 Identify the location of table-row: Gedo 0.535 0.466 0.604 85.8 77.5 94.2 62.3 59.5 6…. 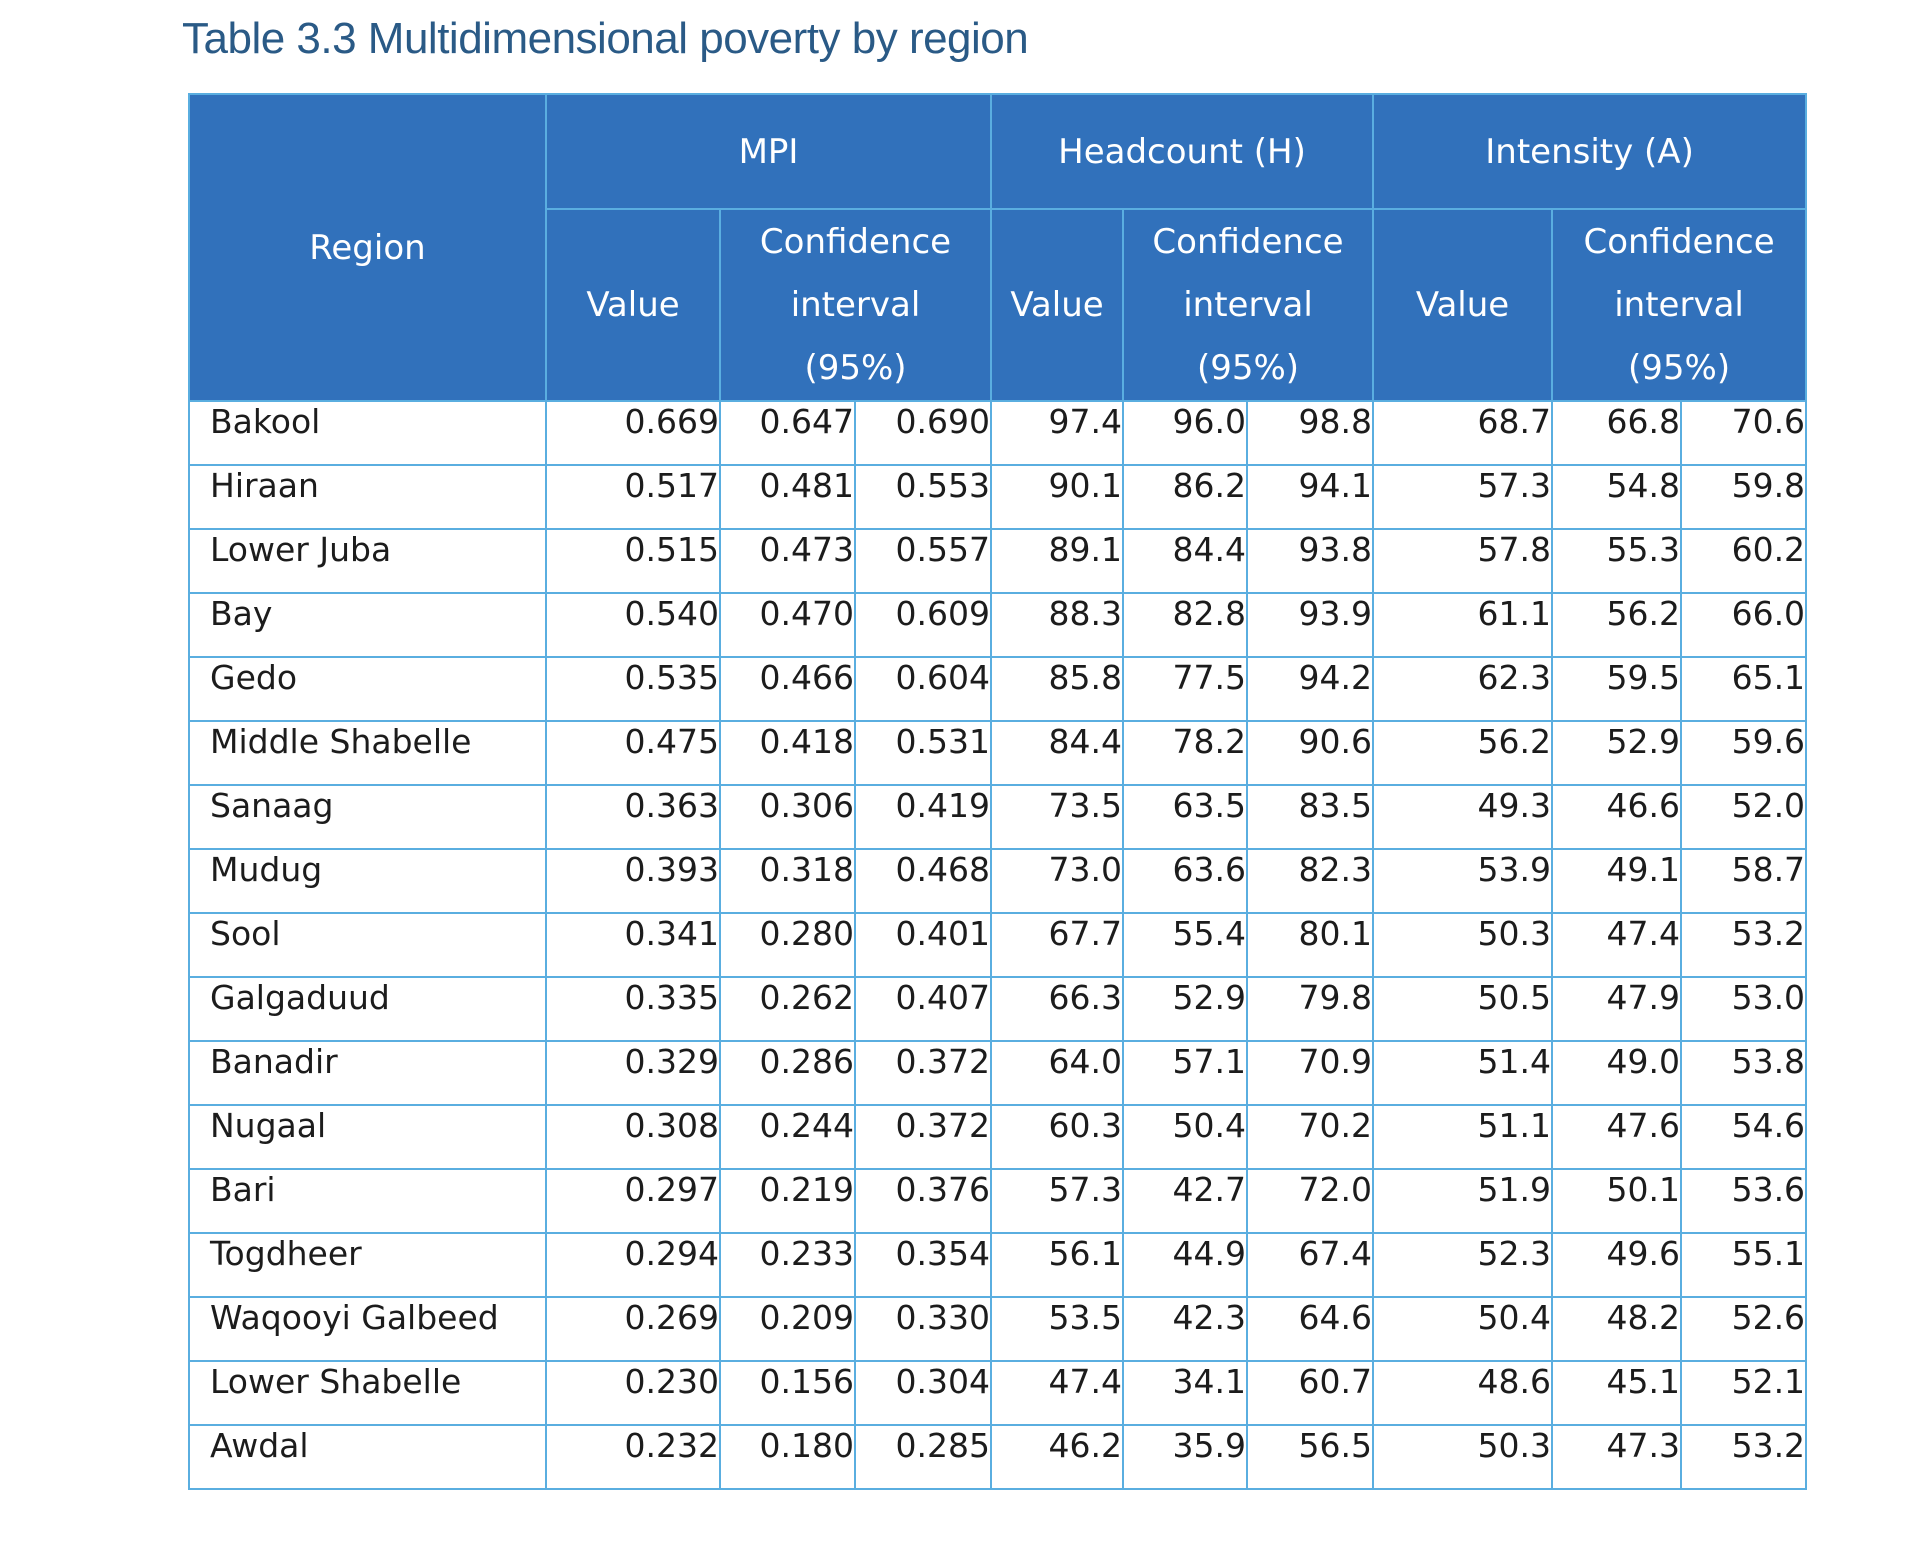
(998, 689).